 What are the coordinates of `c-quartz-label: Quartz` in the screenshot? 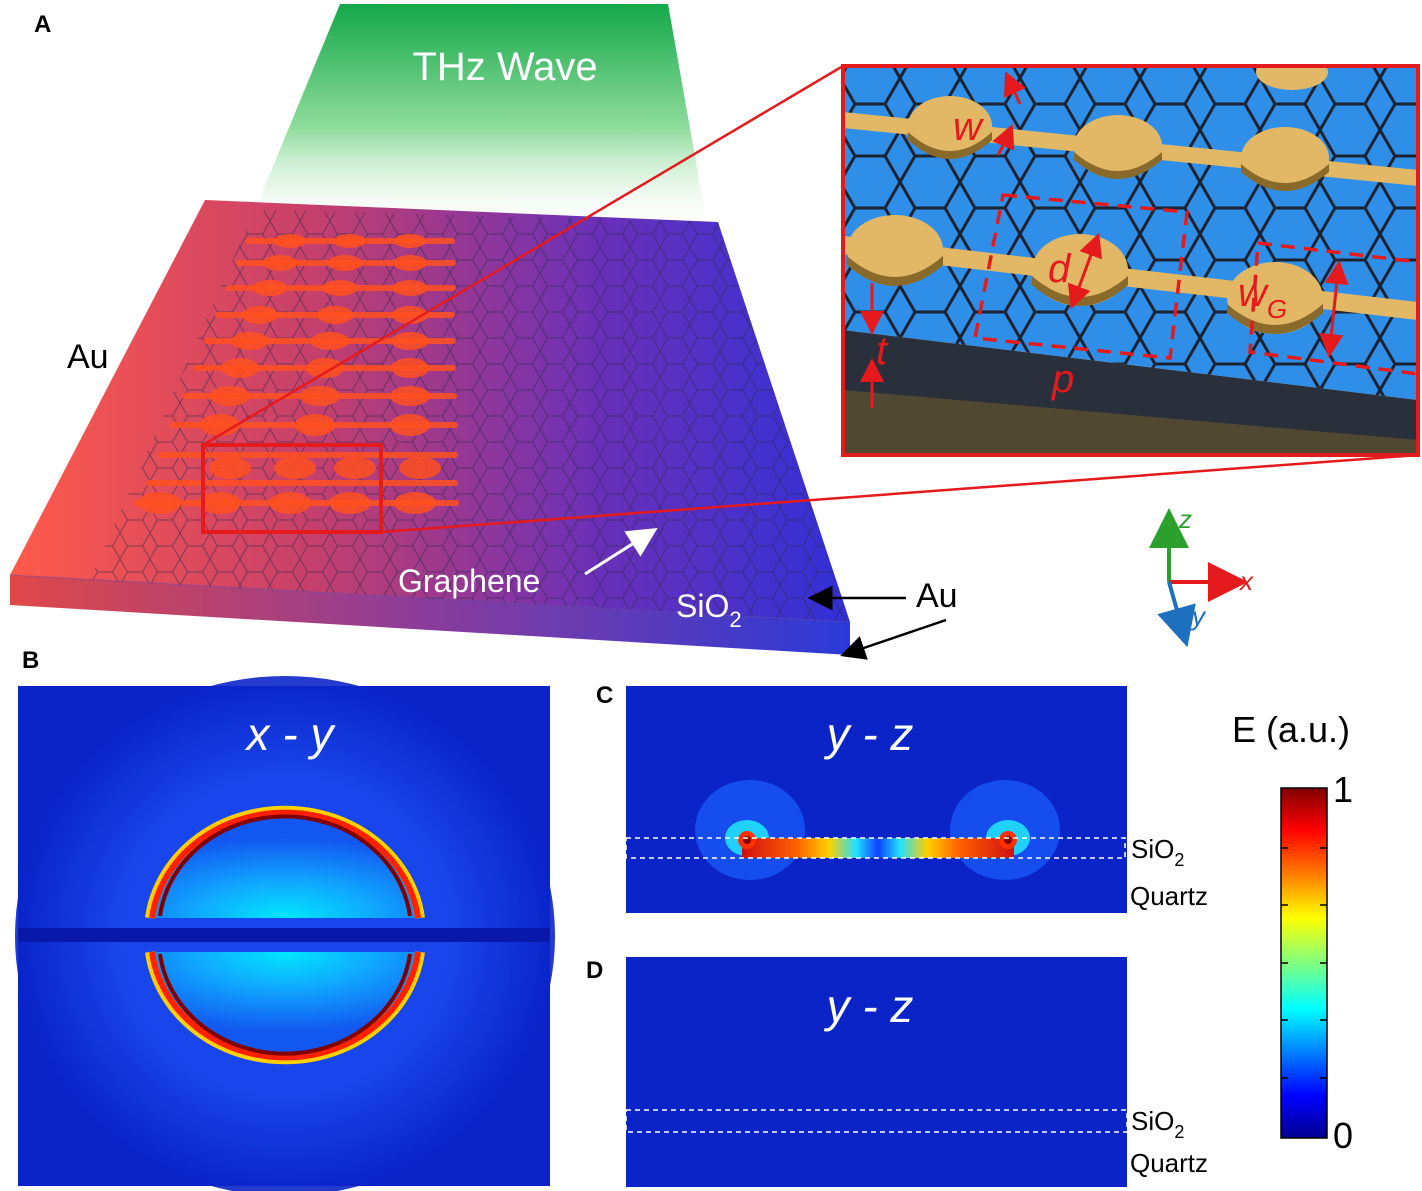 It's located at (1169, 896).